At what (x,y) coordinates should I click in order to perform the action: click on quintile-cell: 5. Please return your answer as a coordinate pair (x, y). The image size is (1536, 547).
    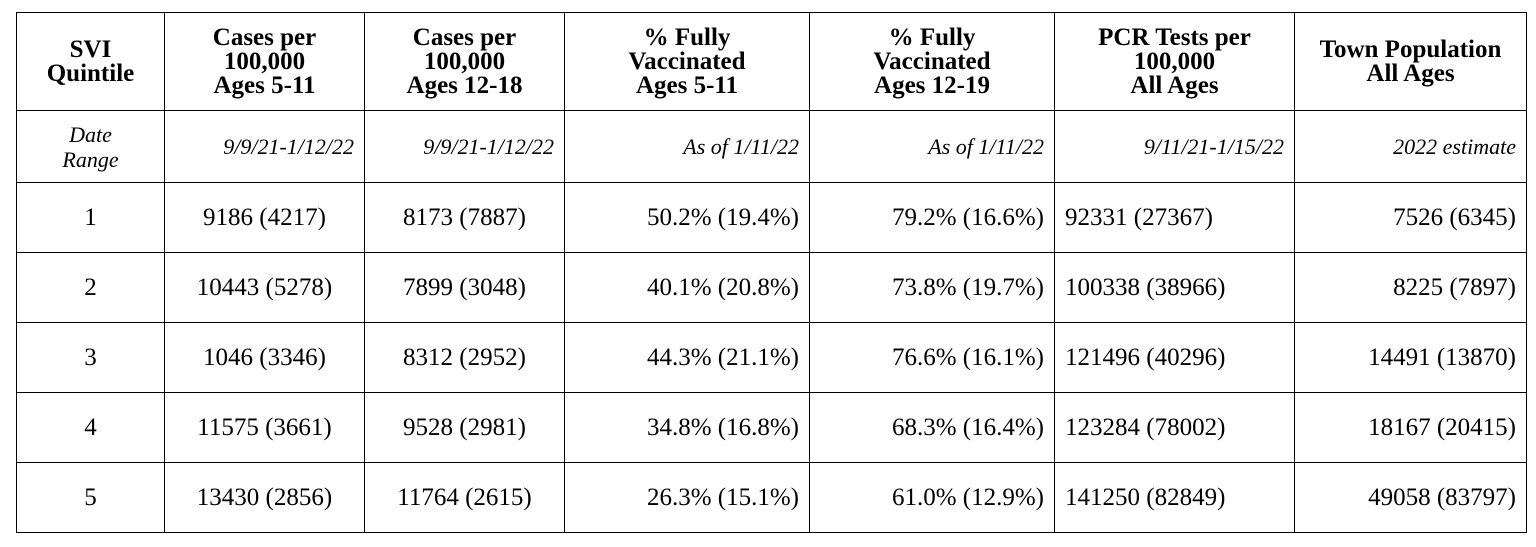
    Looking at the image, I should click on (90, 497).